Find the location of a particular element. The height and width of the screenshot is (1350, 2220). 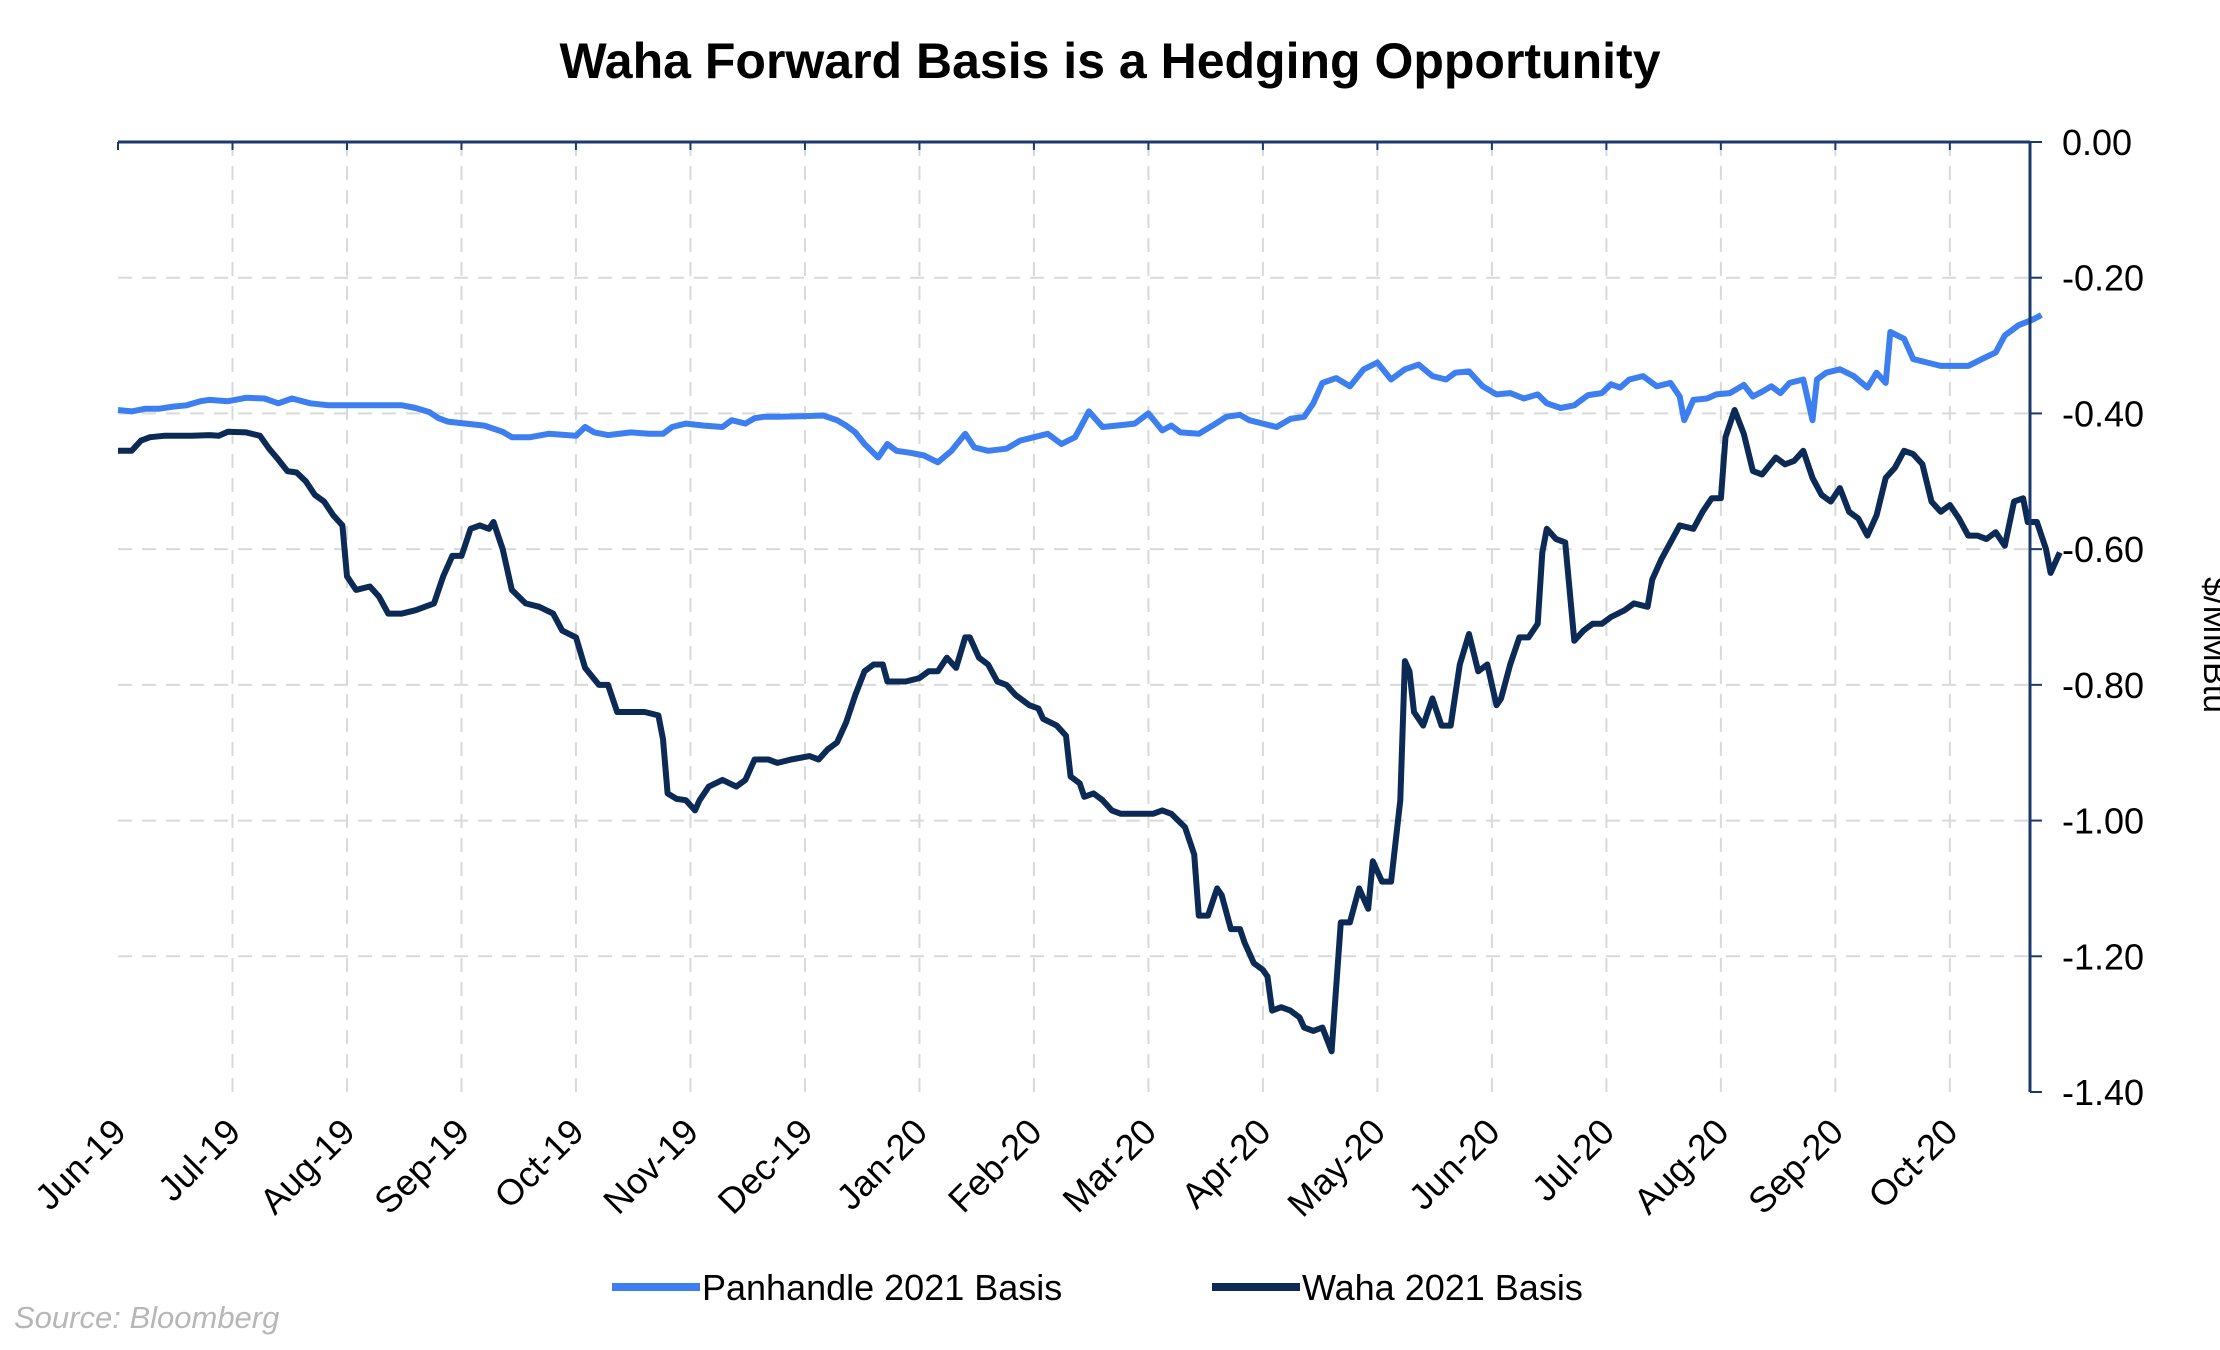

y-axis-title: $/MMBtu is located at coordinates (2208, 645).